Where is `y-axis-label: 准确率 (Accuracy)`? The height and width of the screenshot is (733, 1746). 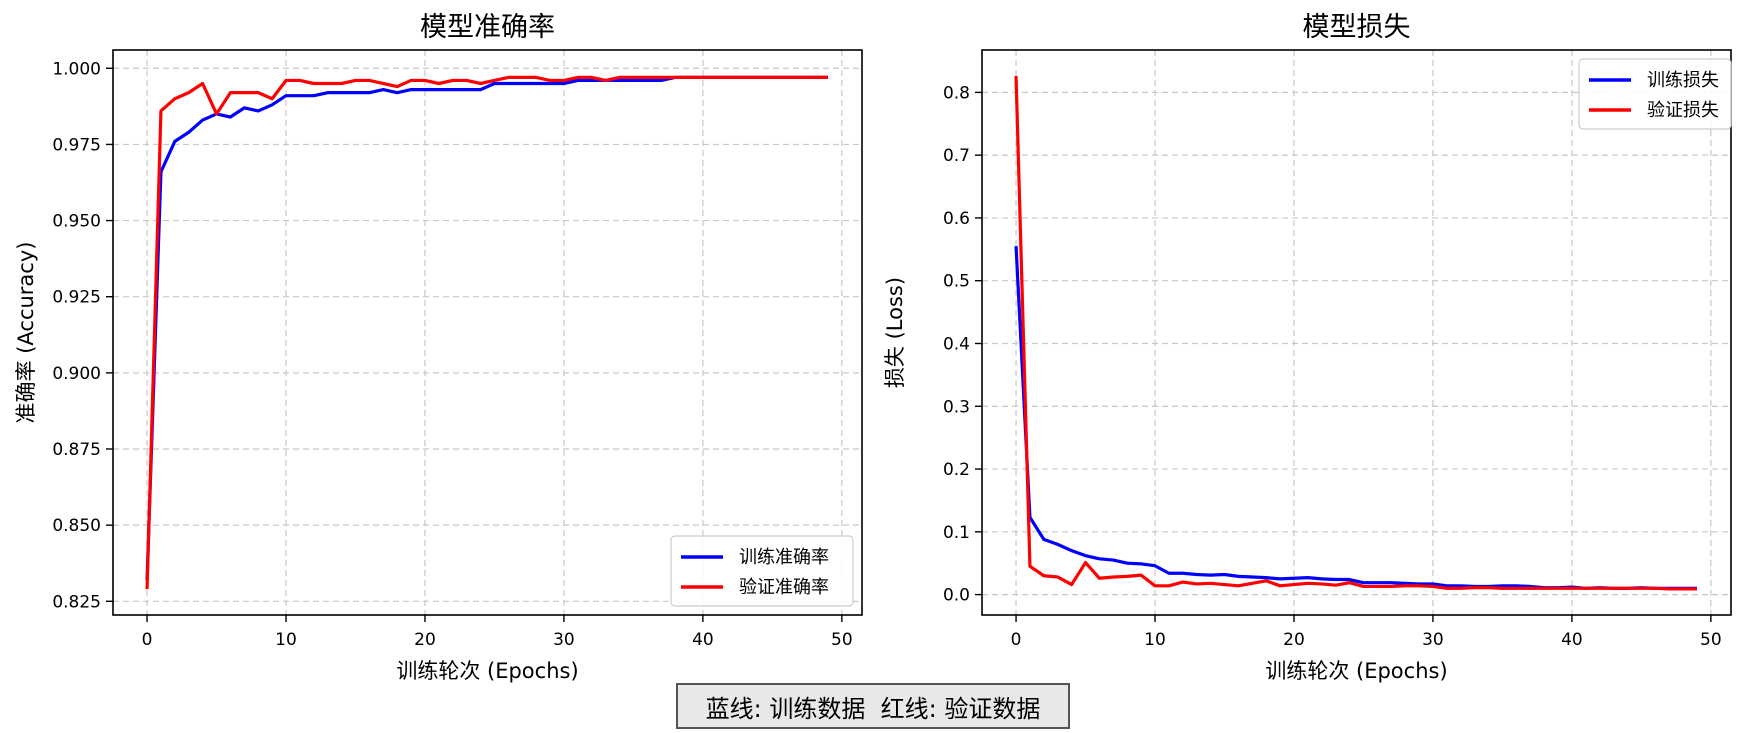 y-axis-label: 准确率 (Accuracy) is located at coordinates (26, 333).